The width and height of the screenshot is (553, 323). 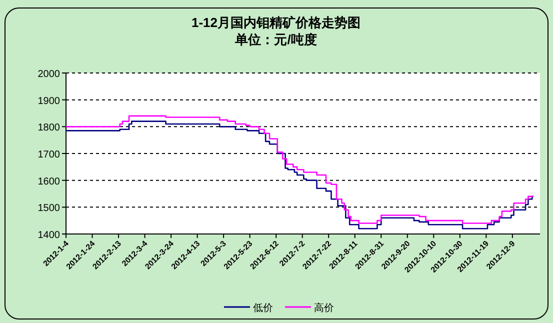 I want to click on y-tick-label: 2000, so click(x=49, y=74).